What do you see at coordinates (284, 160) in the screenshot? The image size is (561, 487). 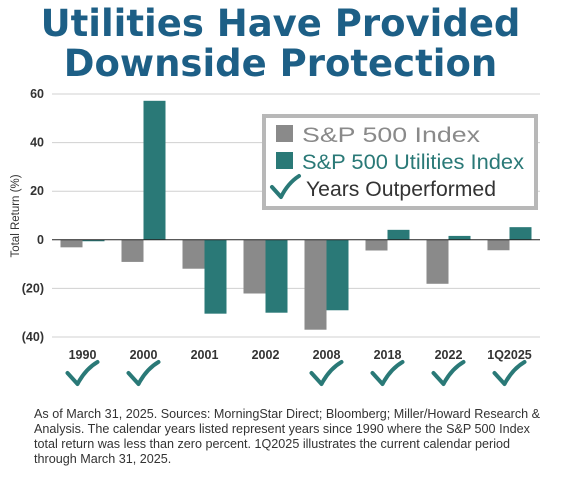 I see `legend-swatch-utilities` at bounding box center [284, 160].